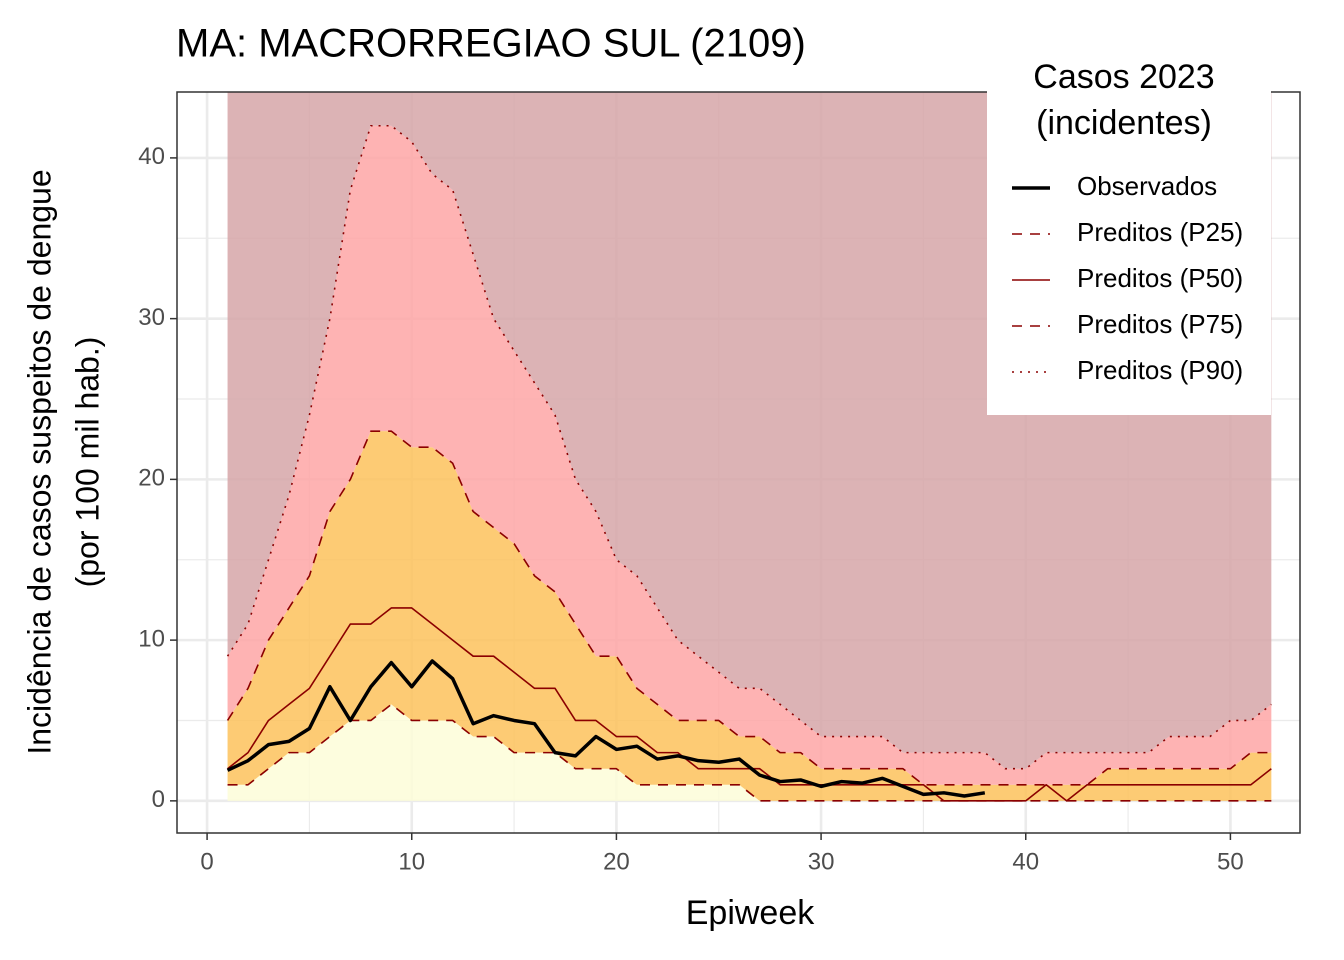 Image resolution: width=1344 pixels, height=960 pixels. I want to click on chart-title: MA: MACRORREGIAO SUL (2109), so click(491, 44).